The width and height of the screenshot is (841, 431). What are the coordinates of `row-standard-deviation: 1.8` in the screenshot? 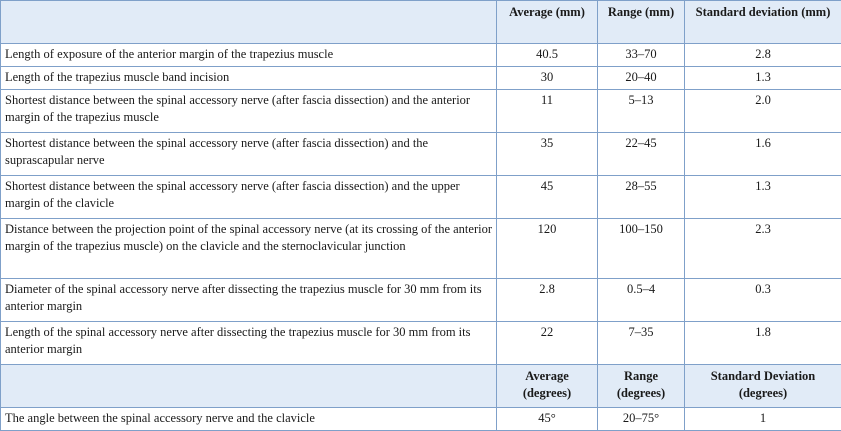 It's located at (763, 343).